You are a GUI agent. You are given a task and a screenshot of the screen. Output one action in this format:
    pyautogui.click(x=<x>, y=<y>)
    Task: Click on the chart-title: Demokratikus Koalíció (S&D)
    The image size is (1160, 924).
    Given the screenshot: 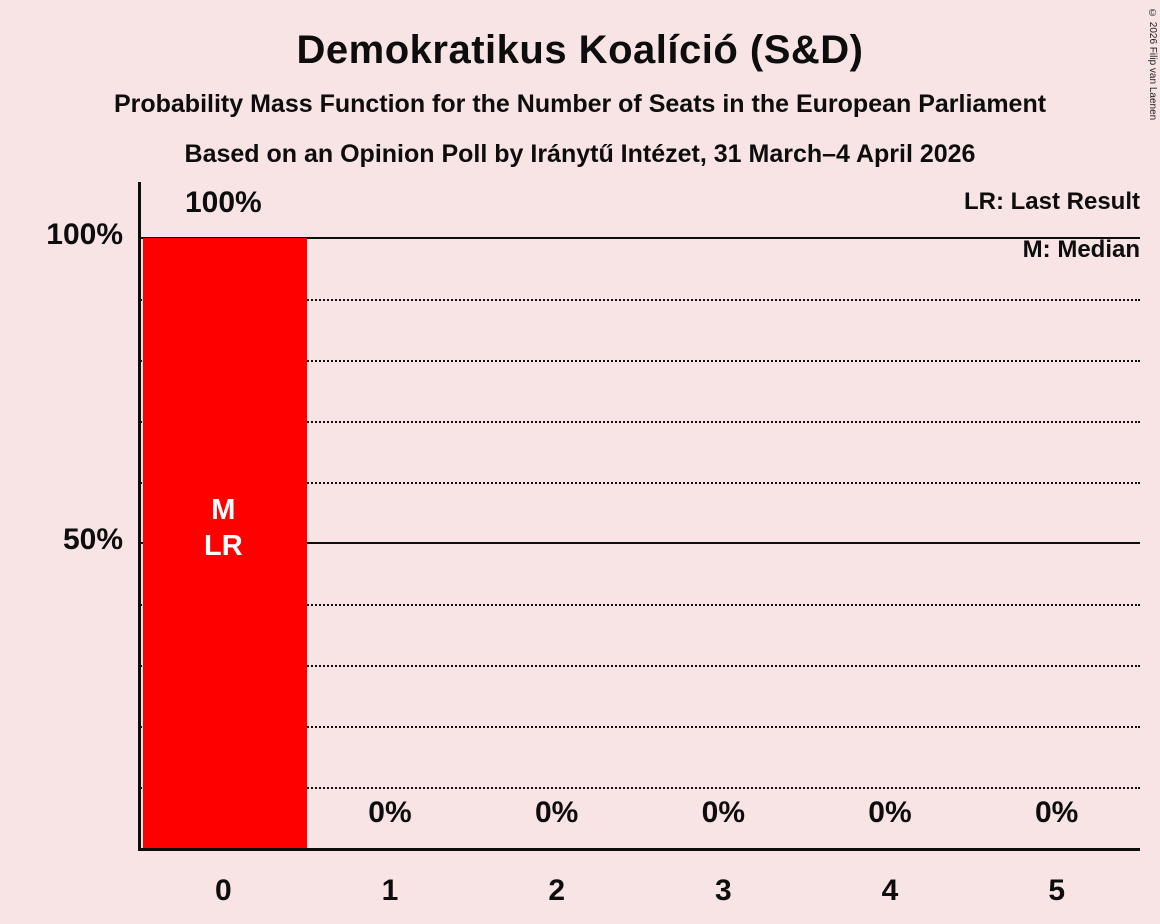 What is the action you would take?
    pyautogui.click(x=580, y=50)
    